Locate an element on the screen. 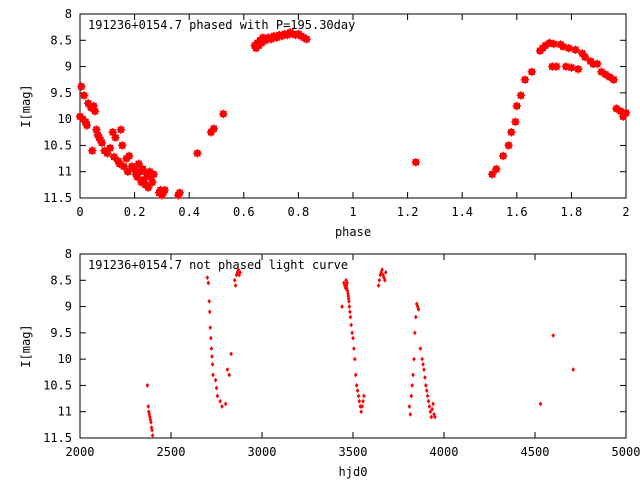  chart-1-y-axis-title: I[mag] is located at coordinates (26, 345).